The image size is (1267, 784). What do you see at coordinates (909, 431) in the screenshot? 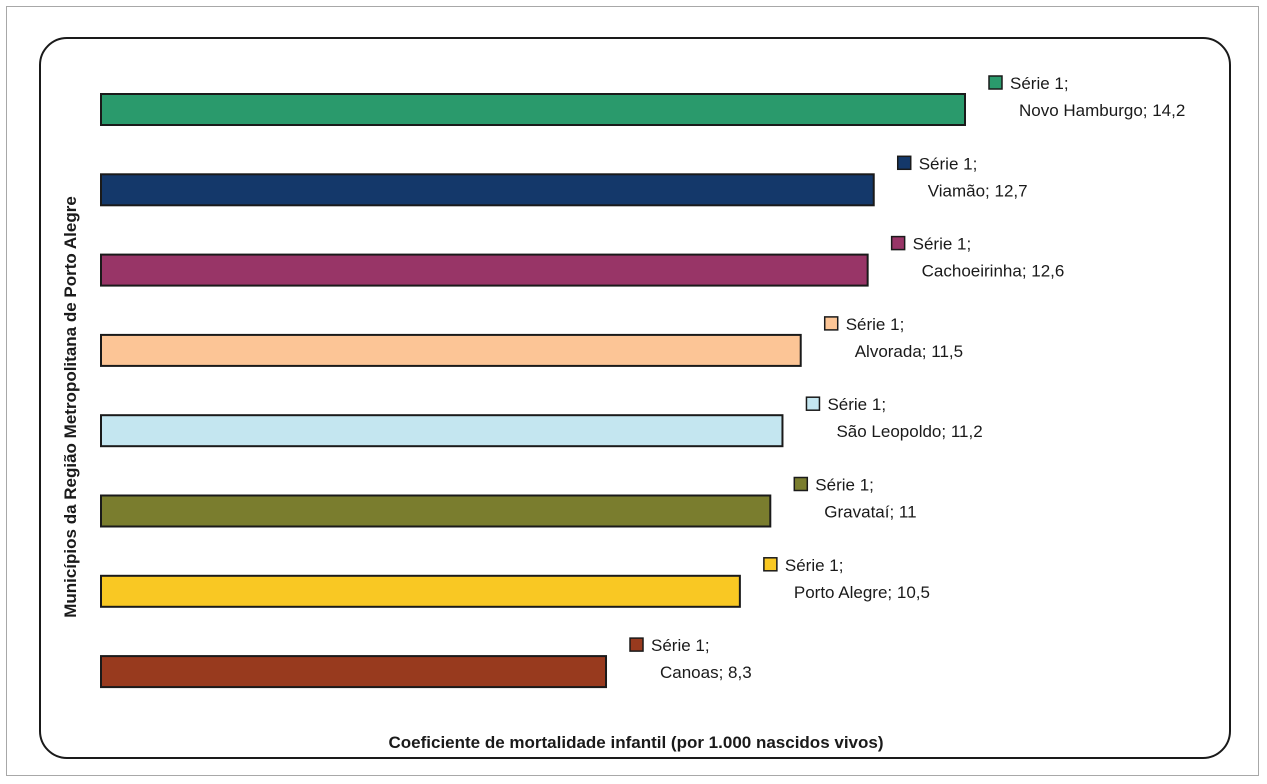
I see `data-label-4: São Leopoldo; 11,2` at bounding box center [909, 431].